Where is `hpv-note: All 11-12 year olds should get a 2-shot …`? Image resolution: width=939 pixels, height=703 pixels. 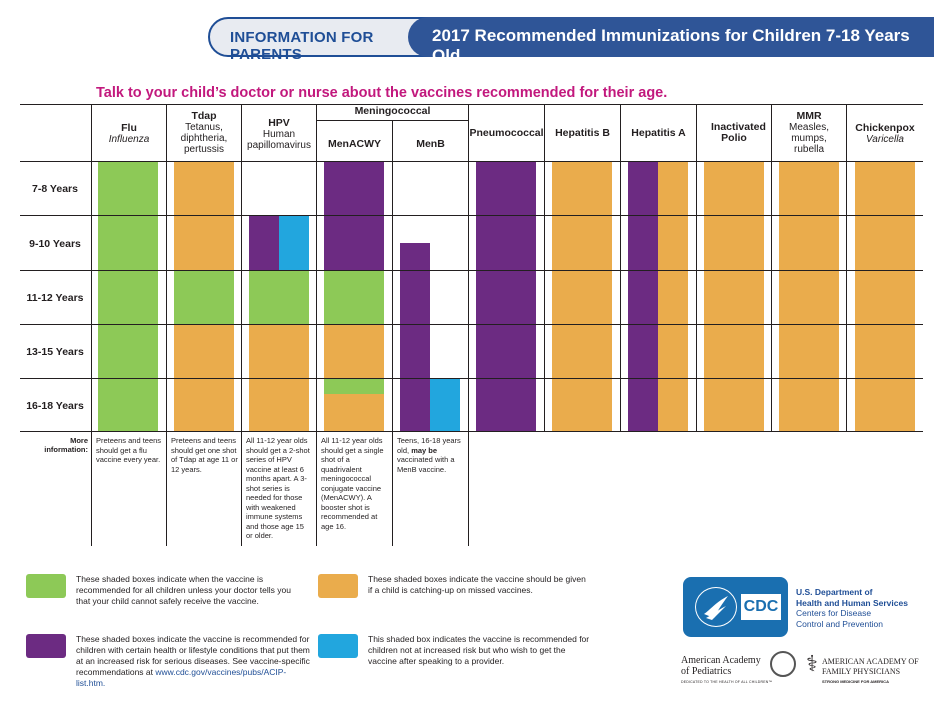 hpv-note: All 11-12 year olds should get a 2-shot … is located at coordinates (278, 488).